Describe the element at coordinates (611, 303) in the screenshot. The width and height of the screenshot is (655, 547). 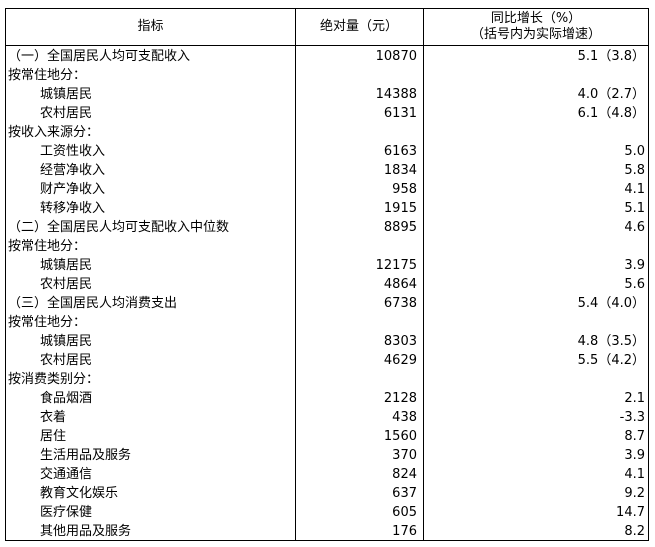
I see `growth-value: 5.4（4.0）` at that location.